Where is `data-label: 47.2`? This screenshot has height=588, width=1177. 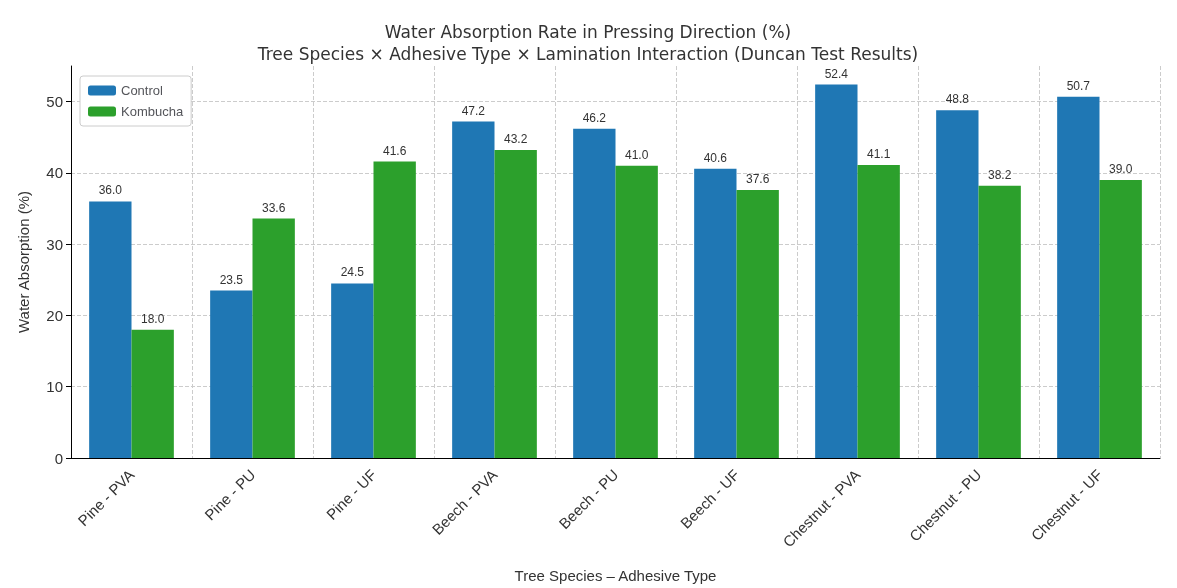 data-label: 47.2 is located at coordinates (473, 110).